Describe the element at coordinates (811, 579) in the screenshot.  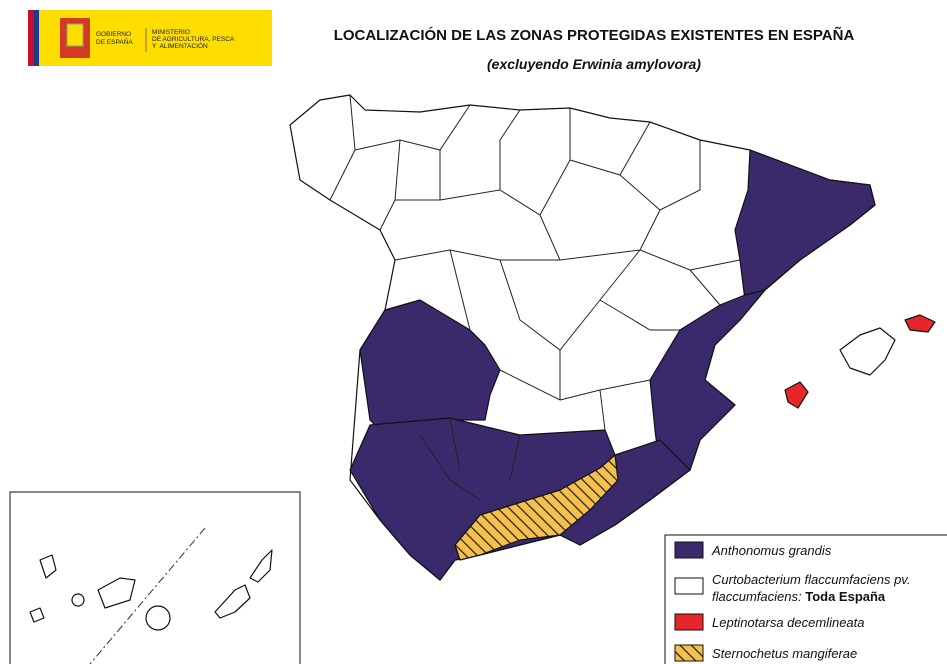
I see `legend-label: Curtobacterium flaccumfaciens pv.` at that location.